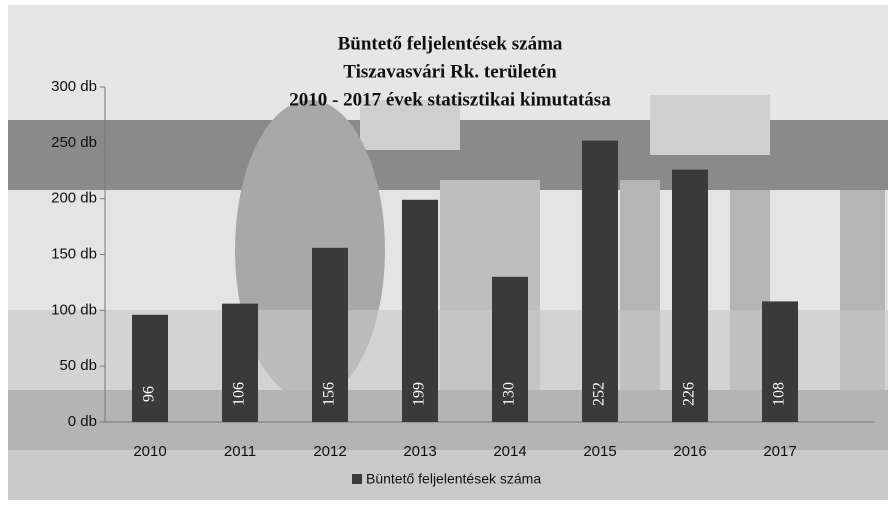  What do you see at coordinates (509, 451) in the screenshot?
I see `x-tick-label: 2014` at bounding box center [509, 451].